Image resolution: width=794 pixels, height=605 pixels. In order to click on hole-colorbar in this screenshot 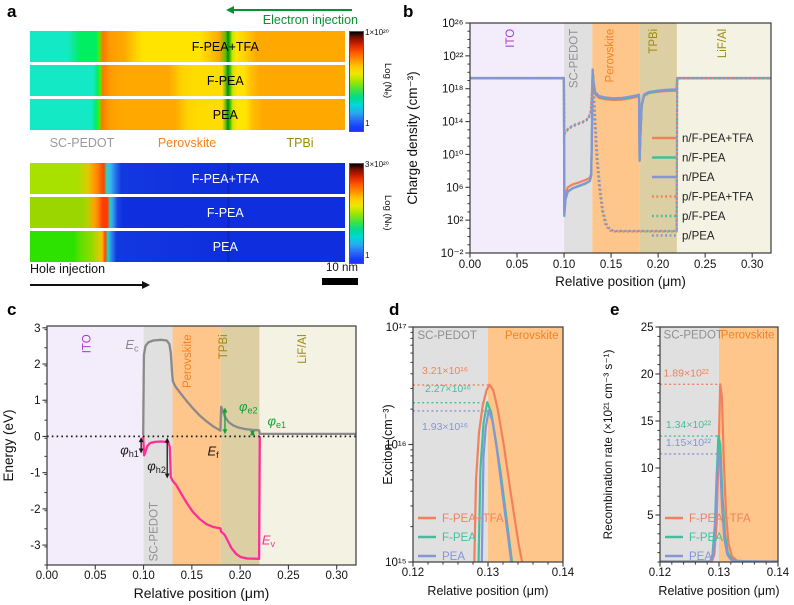, I will do `click(356, 213)`.